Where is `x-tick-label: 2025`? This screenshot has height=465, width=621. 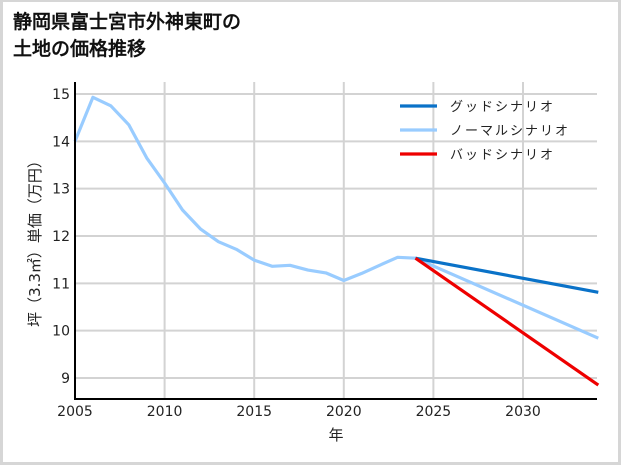 x-tick-label: 2025 is located at coordinates (434, 412).